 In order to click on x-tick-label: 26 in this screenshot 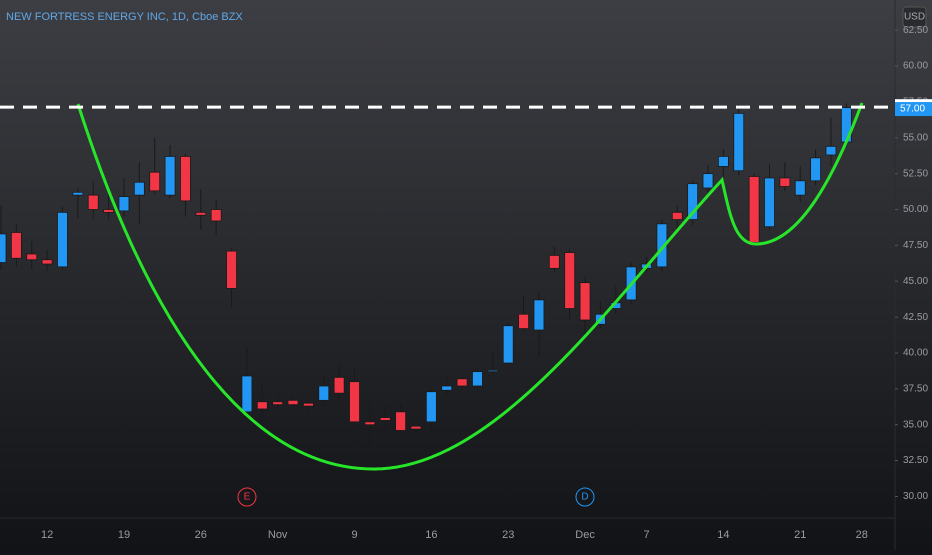, I will do `click(201, 535)`.